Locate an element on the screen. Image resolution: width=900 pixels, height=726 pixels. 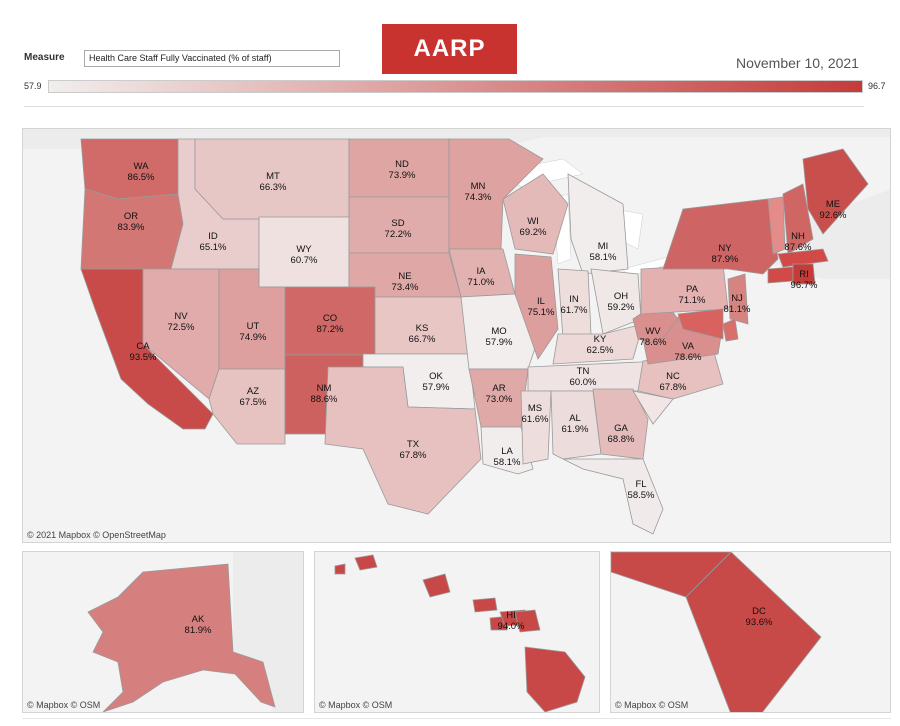
state-value-nj: 81.1% is located at coordinates (737, 309).